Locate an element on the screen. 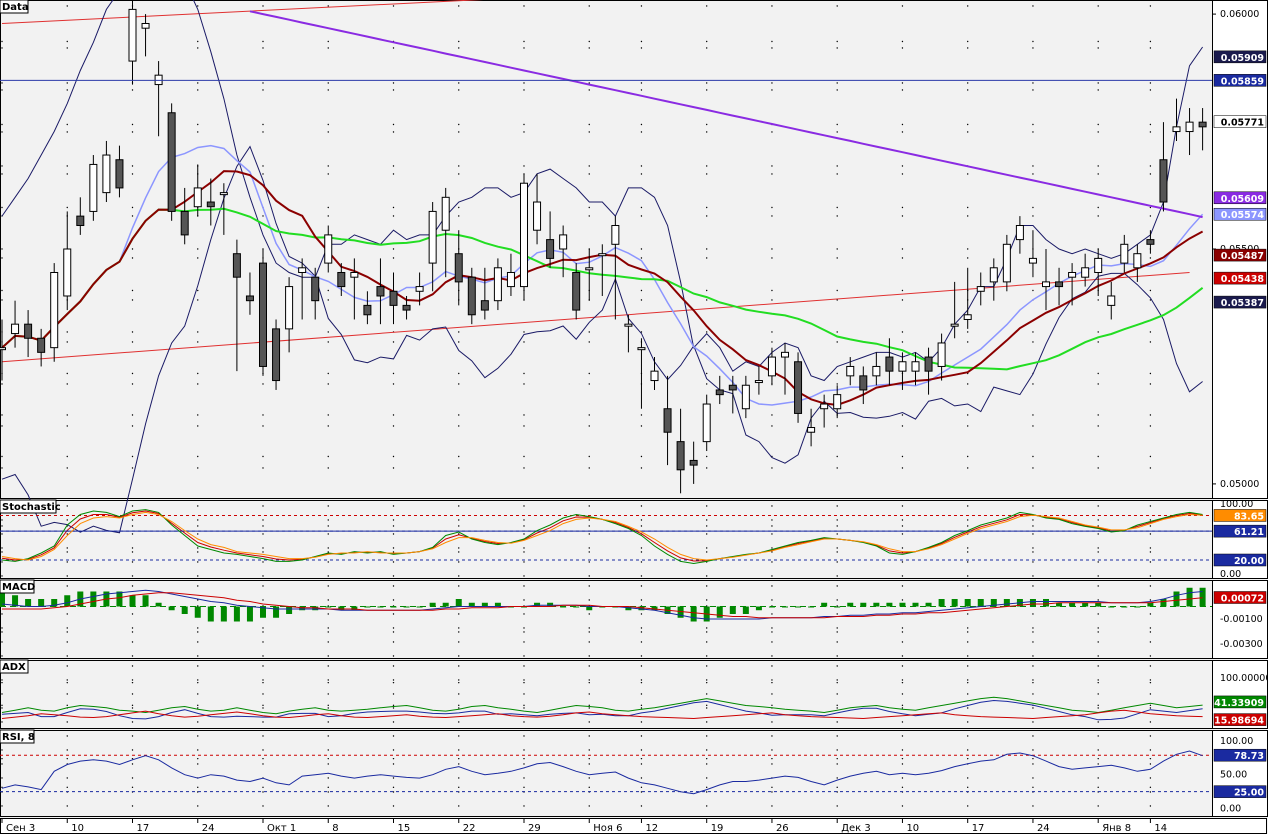 Image resolution: width=1268 pixels, height=838 pixels. price-tag-bg is located at coordinates (1240, 57).